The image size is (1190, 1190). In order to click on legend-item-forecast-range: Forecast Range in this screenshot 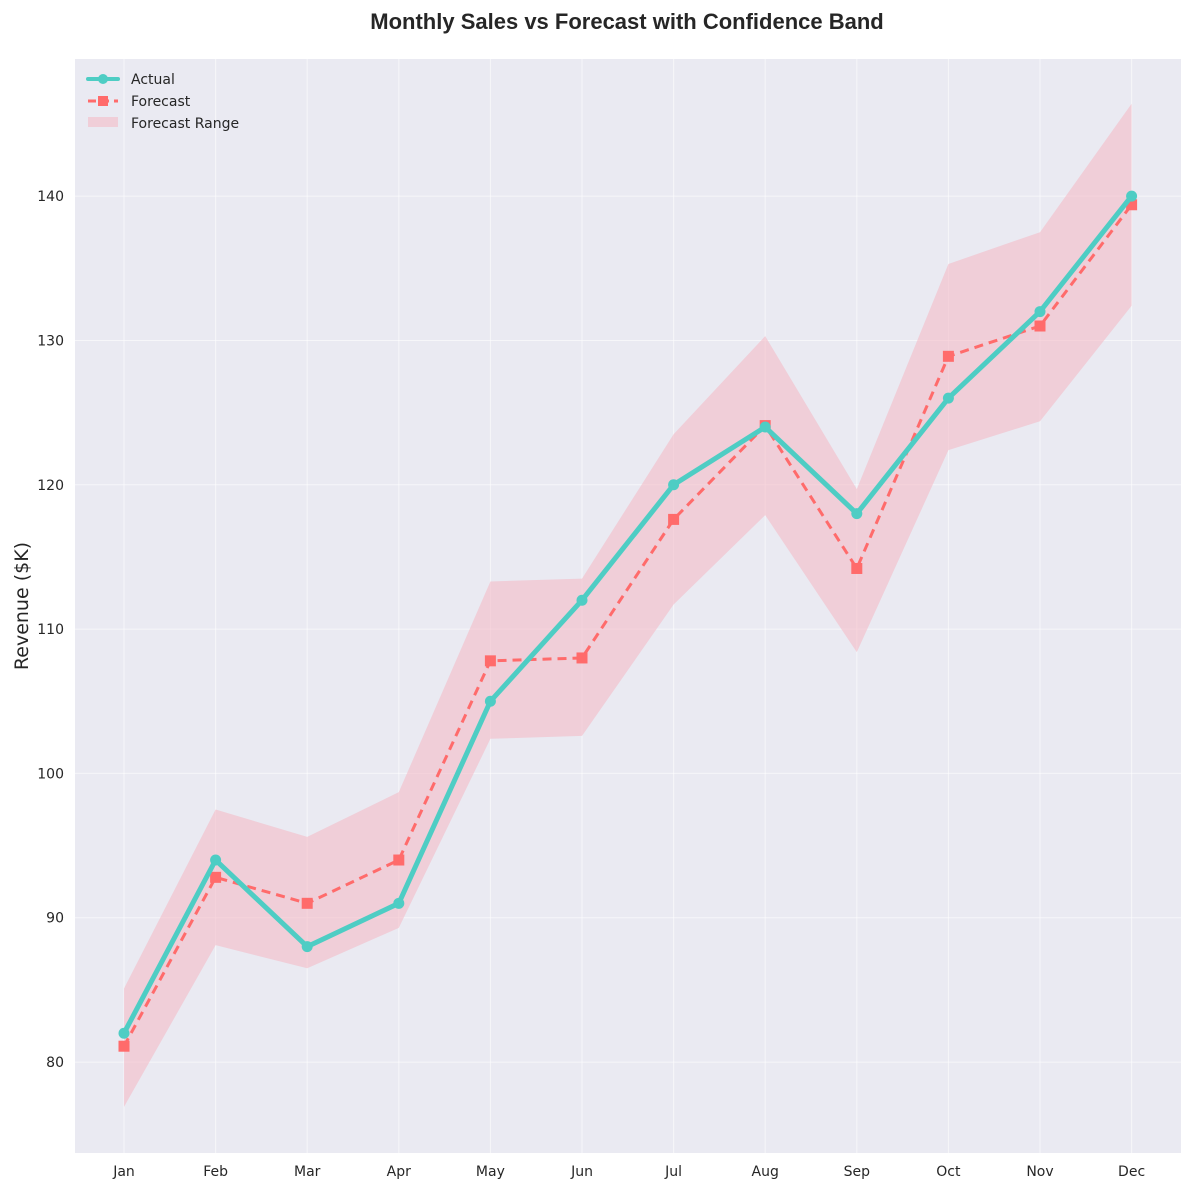, I will do `click(163, 124)`.